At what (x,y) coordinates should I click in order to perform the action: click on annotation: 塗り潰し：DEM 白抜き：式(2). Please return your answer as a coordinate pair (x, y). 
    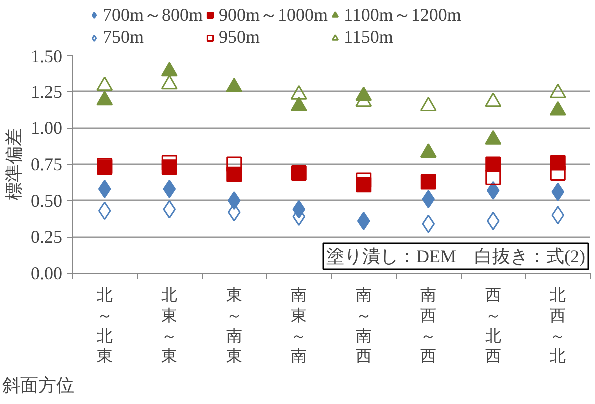
    Looking at the image, I should click on (456, 256).